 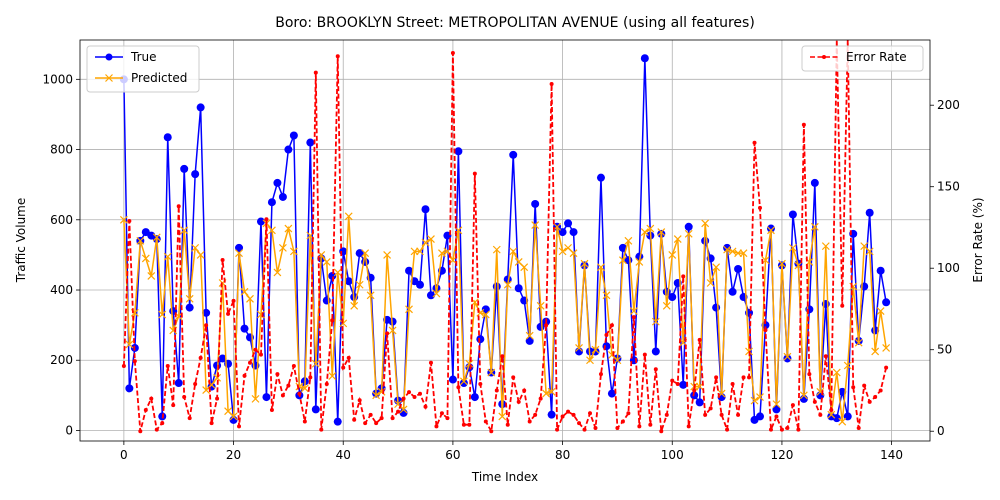 I want to click on x-tick-label: 100, so click(x=672, y=455).